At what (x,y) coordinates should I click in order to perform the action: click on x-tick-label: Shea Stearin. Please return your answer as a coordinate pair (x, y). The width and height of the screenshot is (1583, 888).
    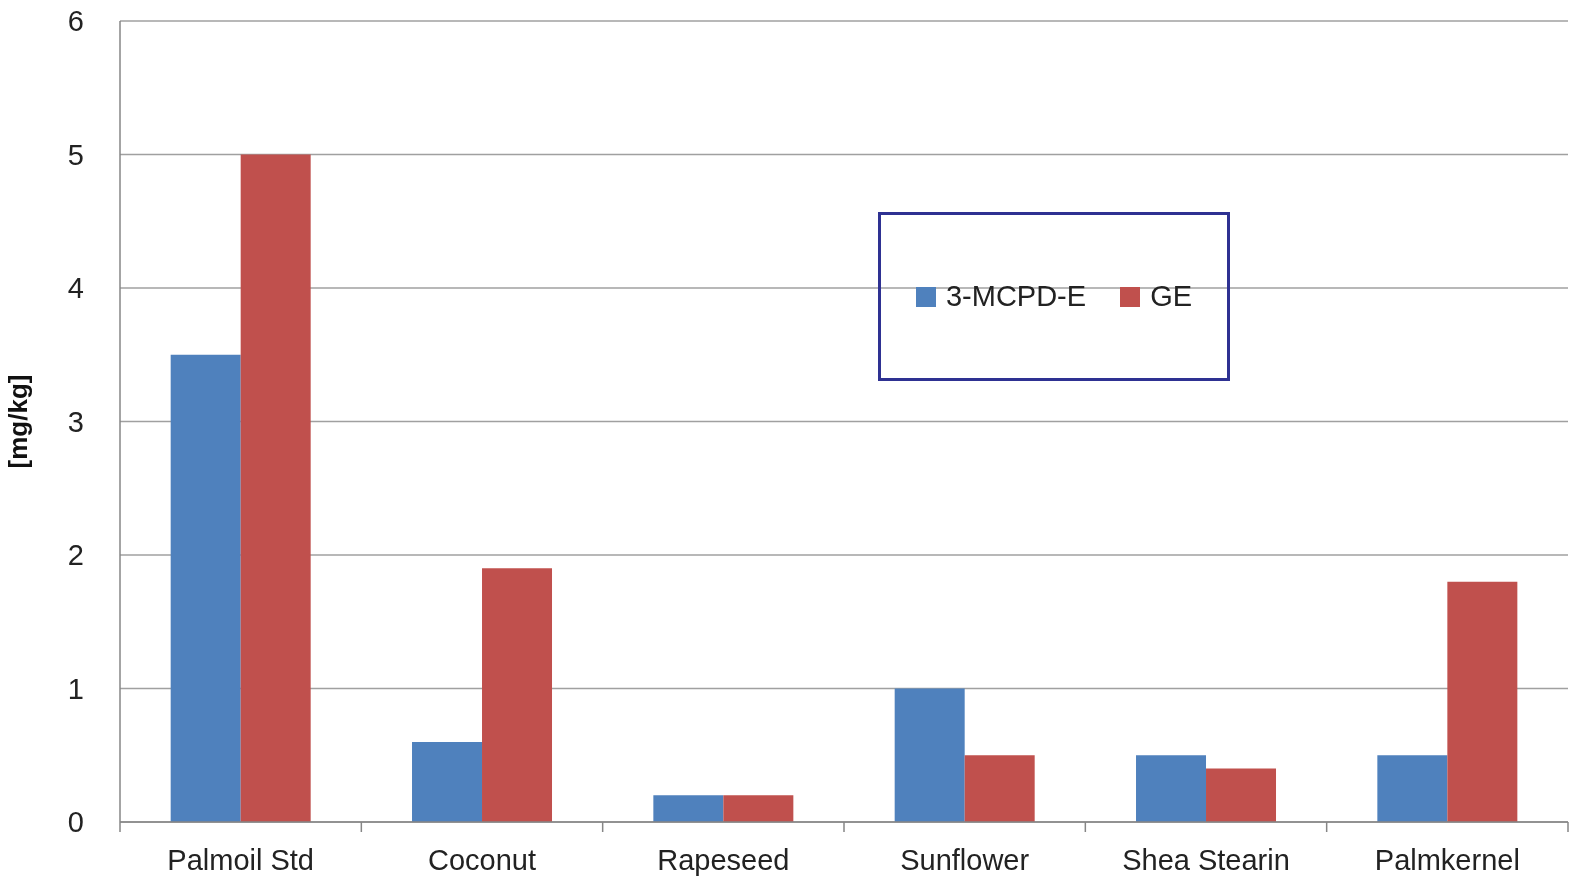
    Looking at the image, I should click on (1206, 860).